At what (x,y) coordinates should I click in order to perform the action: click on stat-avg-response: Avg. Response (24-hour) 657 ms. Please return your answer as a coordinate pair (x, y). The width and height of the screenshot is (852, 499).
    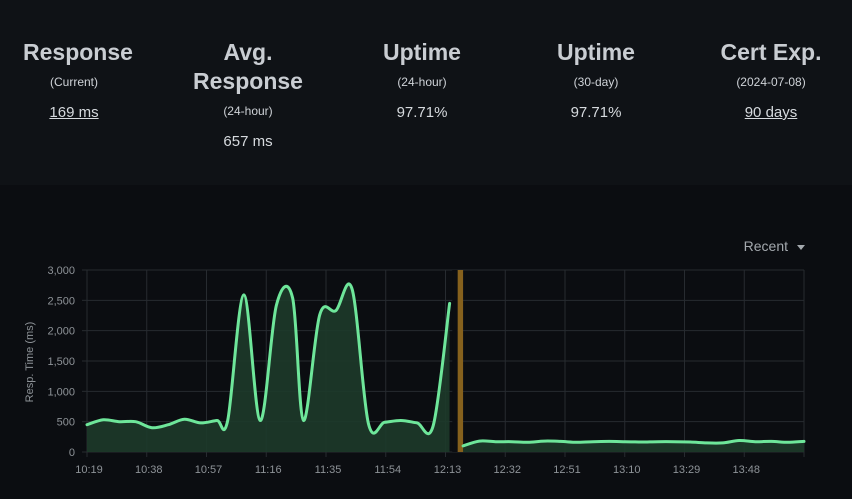
    Looking at the image, I should click on (248, 94).